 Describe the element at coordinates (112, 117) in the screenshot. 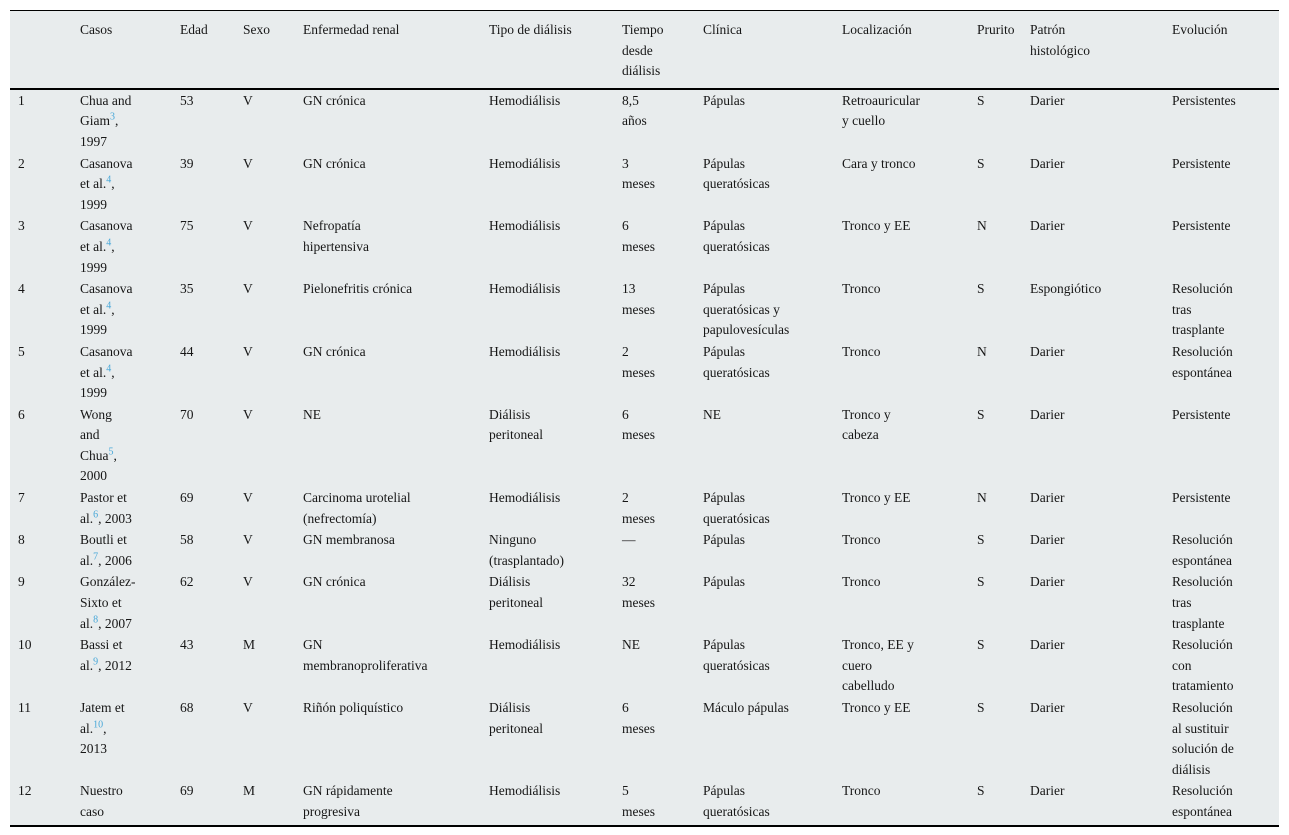

I see `citation-ref-link: 3` at that location.